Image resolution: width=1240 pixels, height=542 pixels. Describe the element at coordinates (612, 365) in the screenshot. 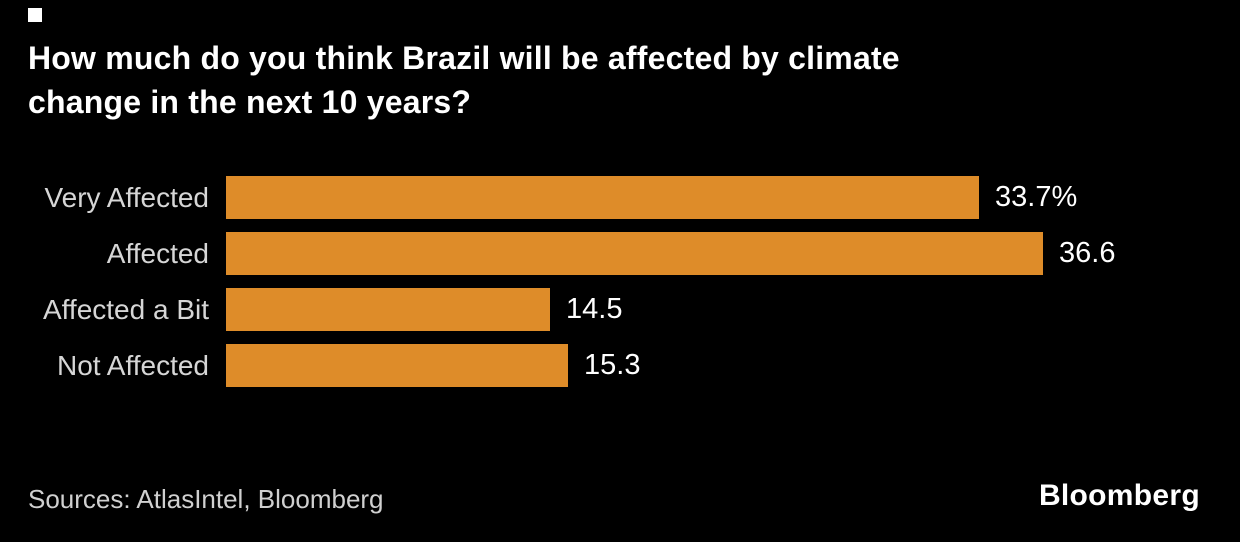

I see `value-label: 15.3` at that location.